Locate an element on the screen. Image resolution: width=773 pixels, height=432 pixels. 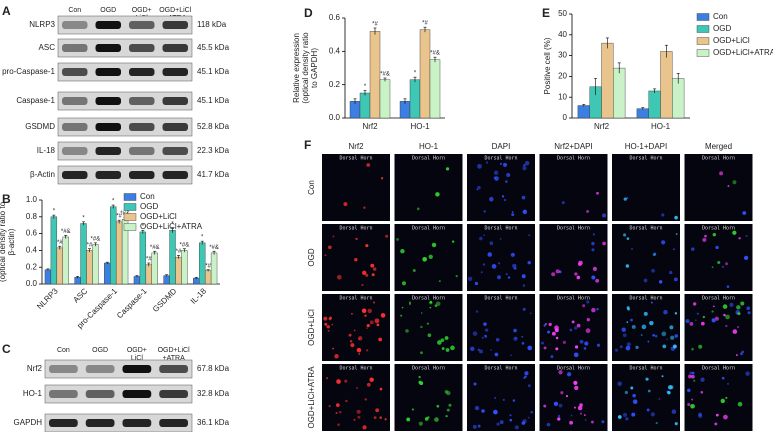
y-tick-label: 0.0 is located at coordinates (335, 117).